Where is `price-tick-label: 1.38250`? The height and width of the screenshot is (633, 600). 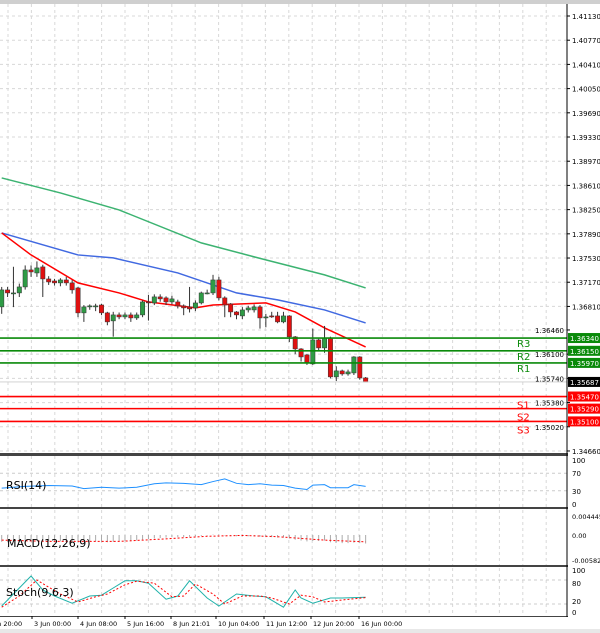
price-tick-label: 1.38250 is located at coordinates (586, 211).